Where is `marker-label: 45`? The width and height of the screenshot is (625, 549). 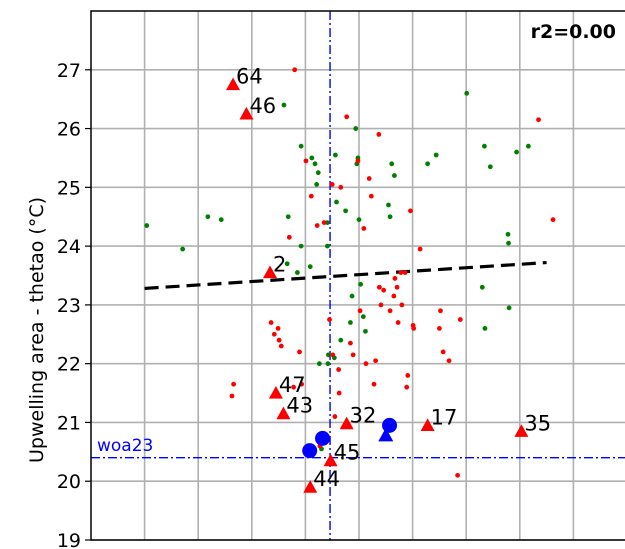 marker-label: 45 is located at coordinates (347, 453).